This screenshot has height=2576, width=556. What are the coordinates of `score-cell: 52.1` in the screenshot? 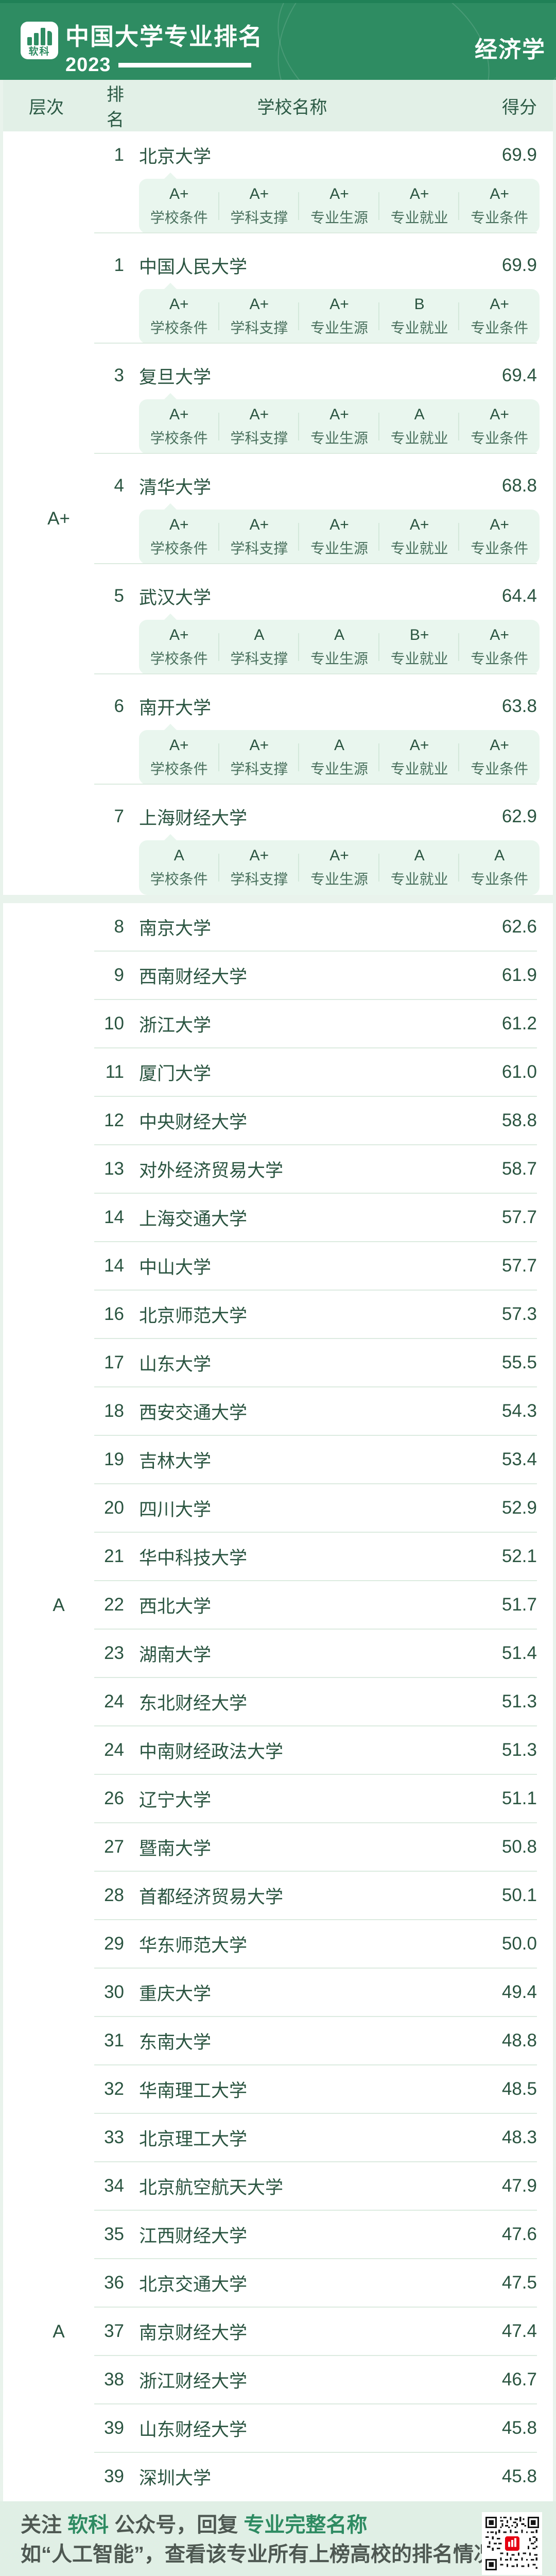 It's located at (519, 1556).